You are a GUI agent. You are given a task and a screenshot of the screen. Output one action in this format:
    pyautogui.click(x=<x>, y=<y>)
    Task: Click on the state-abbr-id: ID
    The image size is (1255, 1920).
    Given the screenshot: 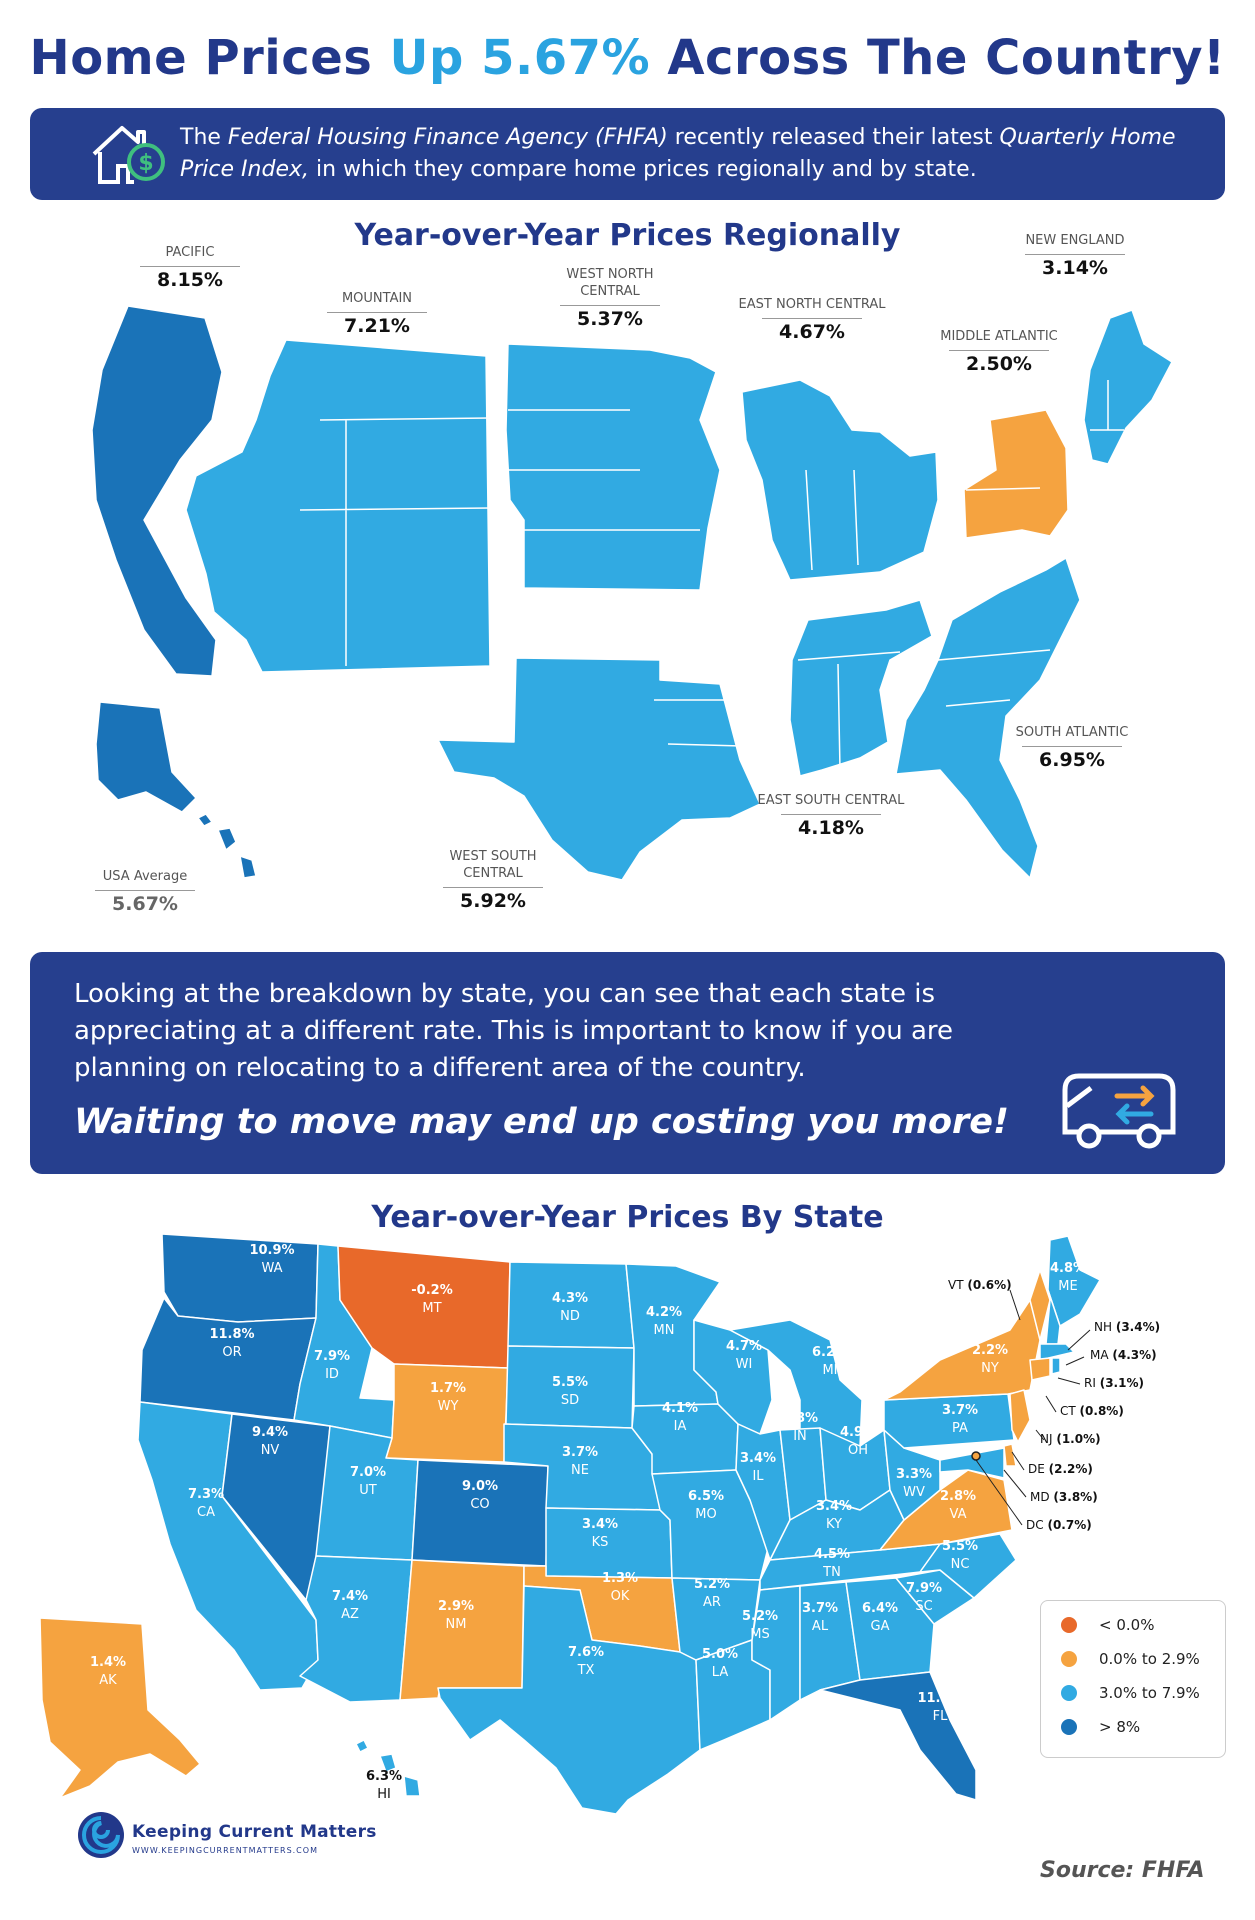 What is the action you would take?
    pyautogui.click(x=332, y=1374)
    